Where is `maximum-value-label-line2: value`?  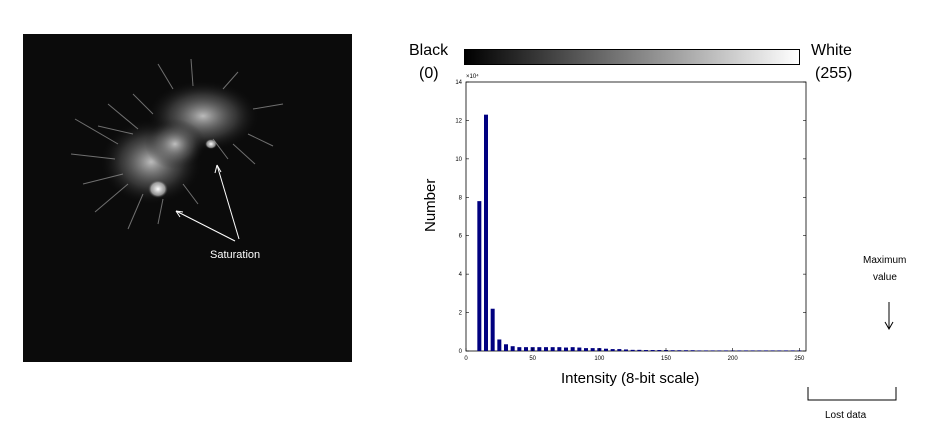
maximum-value-label-line2: value is located at coordinates (885, 277).